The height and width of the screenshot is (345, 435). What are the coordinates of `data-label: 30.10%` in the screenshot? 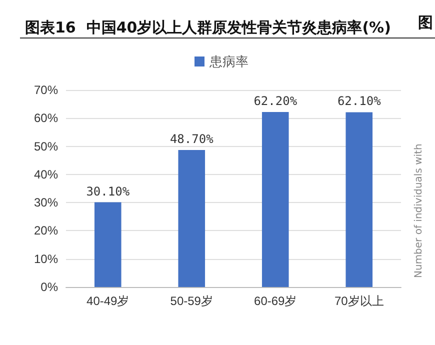 It's located at (108, 191).